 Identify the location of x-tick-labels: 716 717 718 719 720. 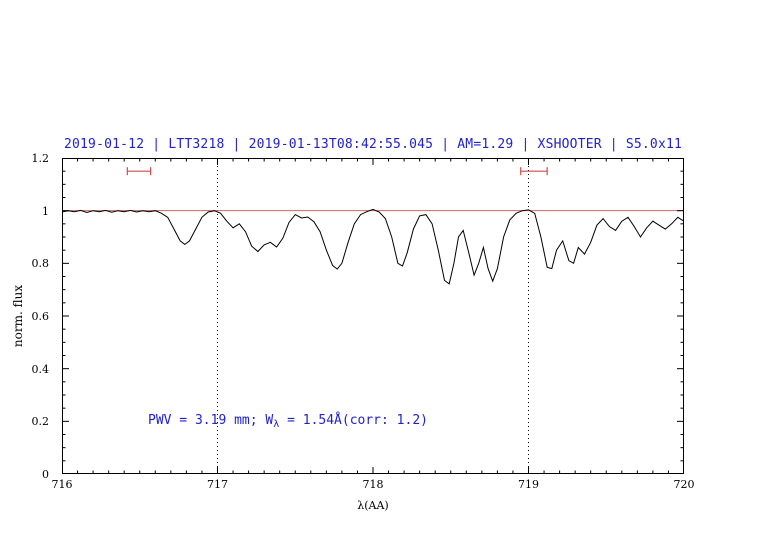
(373, 485).